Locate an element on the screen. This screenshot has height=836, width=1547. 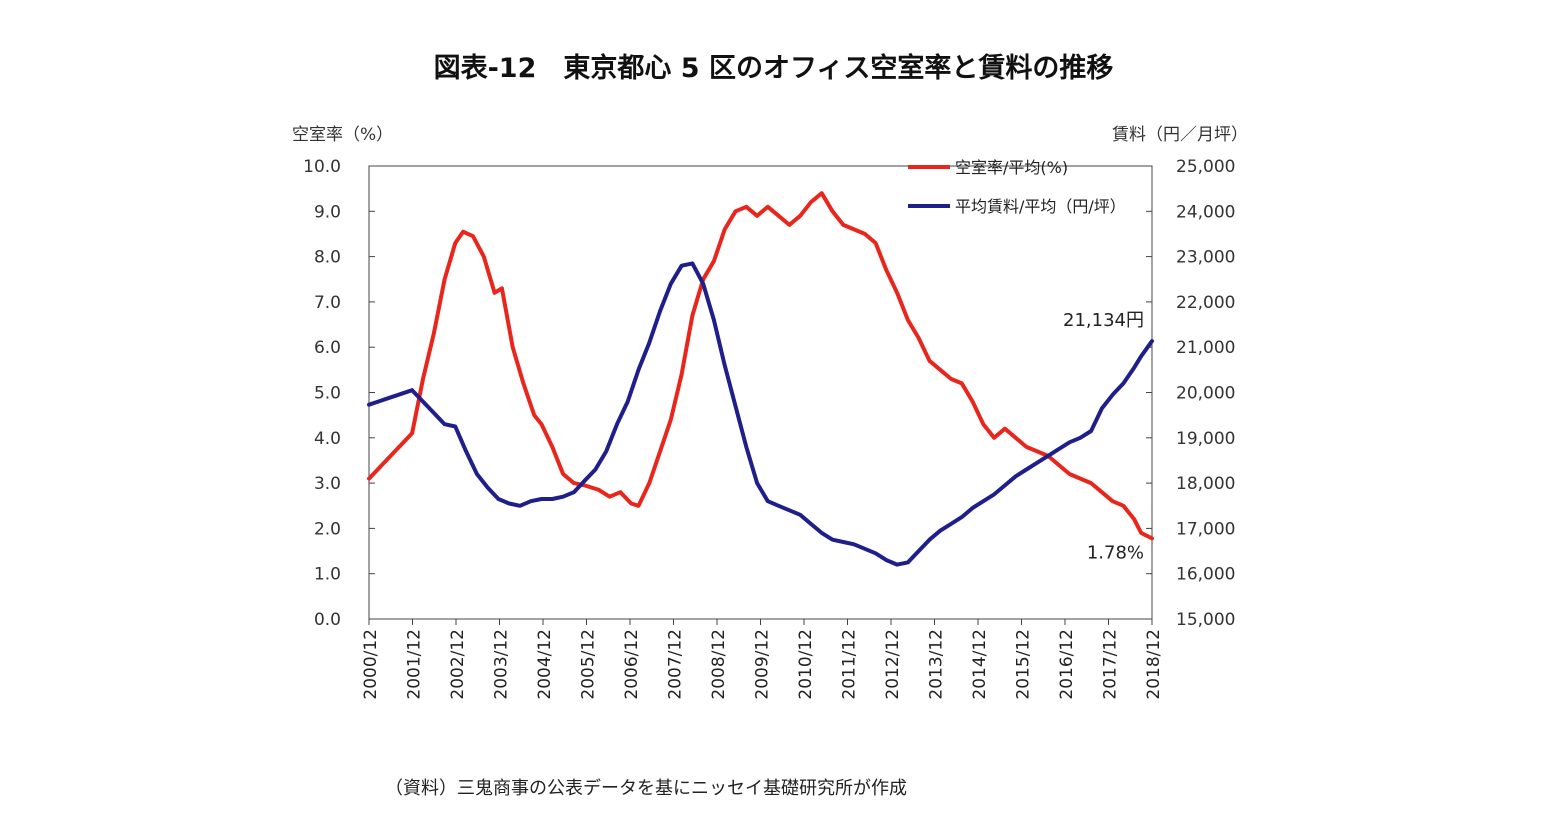
left-tick-label: 10.0 is located at coordinates (322, 167).